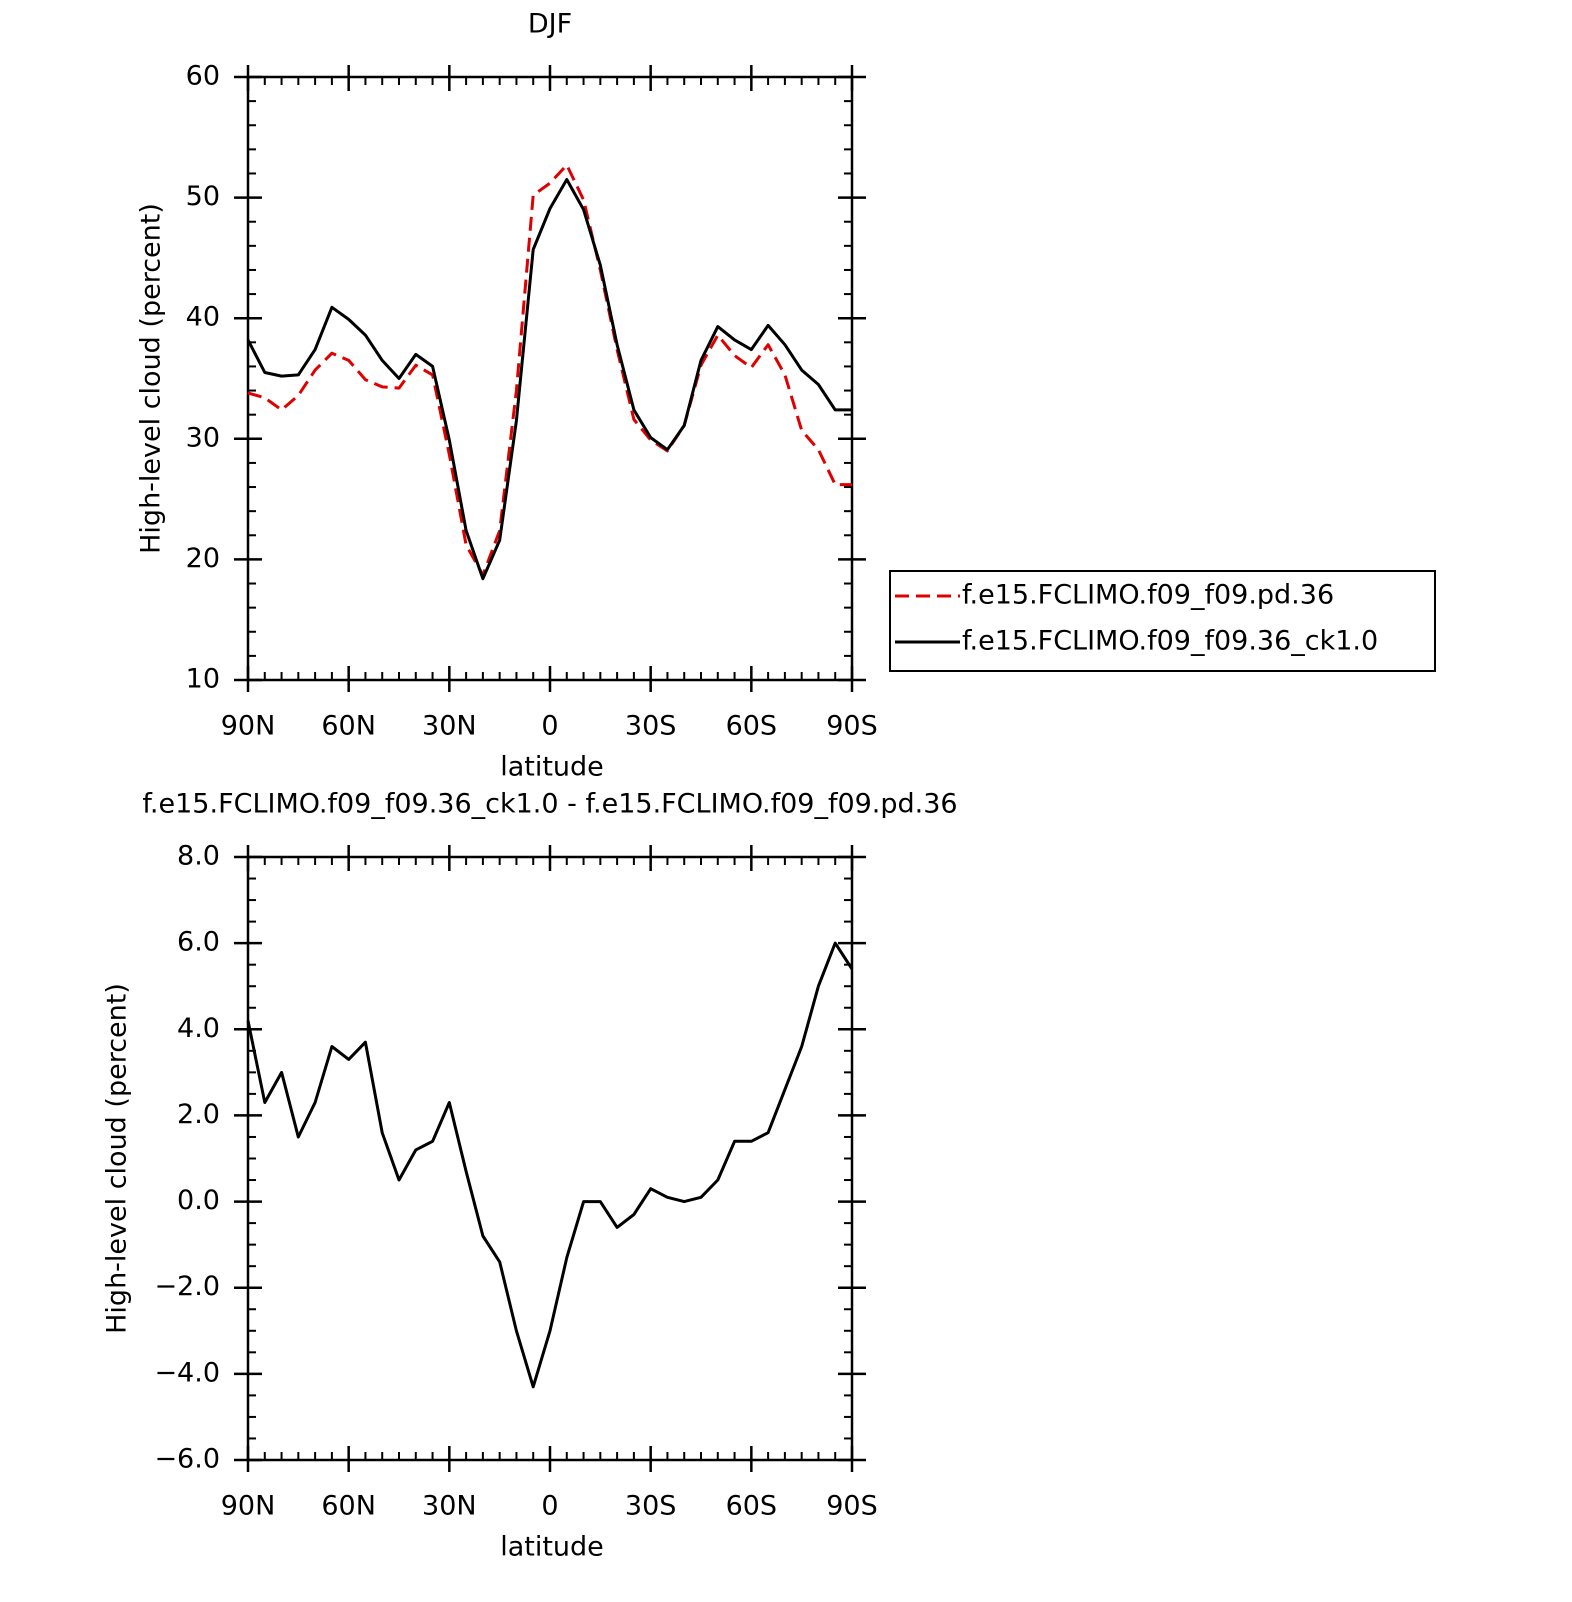 Image resolution: width=1572 pixels, height=1602 pixels. I want to click on y-tick-label: −4.0, so click(187, 1372).